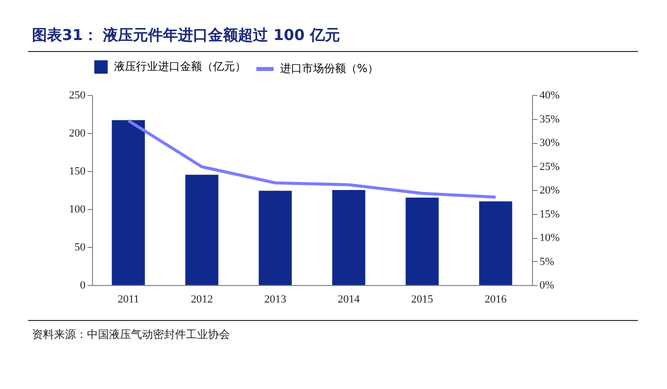 The width and height of the screenshot is (667, 389). Describe the element at coordinates (333, 37) in the screenshot. I see `chart-title: 图表31： 液压元件年进口金额超过 100 亿元` at that location.